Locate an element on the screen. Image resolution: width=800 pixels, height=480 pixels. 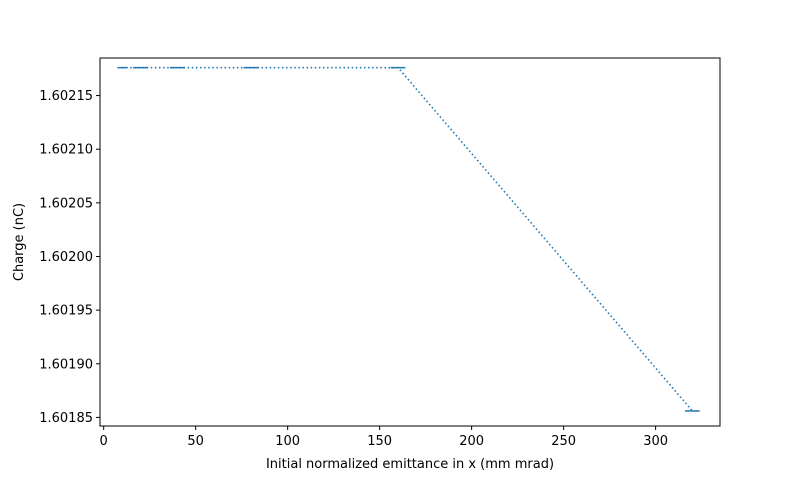
y-tick-label: 1.60210 is located at coordinates (66, 150).